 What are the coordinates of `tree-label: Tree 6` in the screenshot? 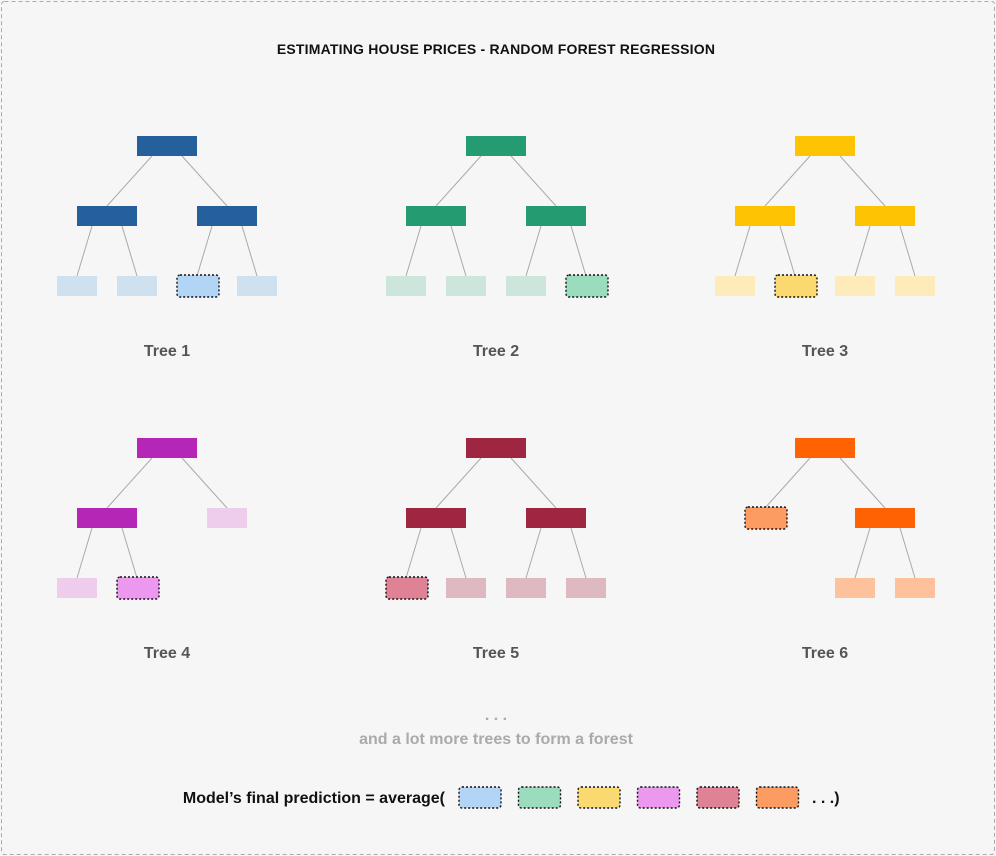 It's located at (825, 653).